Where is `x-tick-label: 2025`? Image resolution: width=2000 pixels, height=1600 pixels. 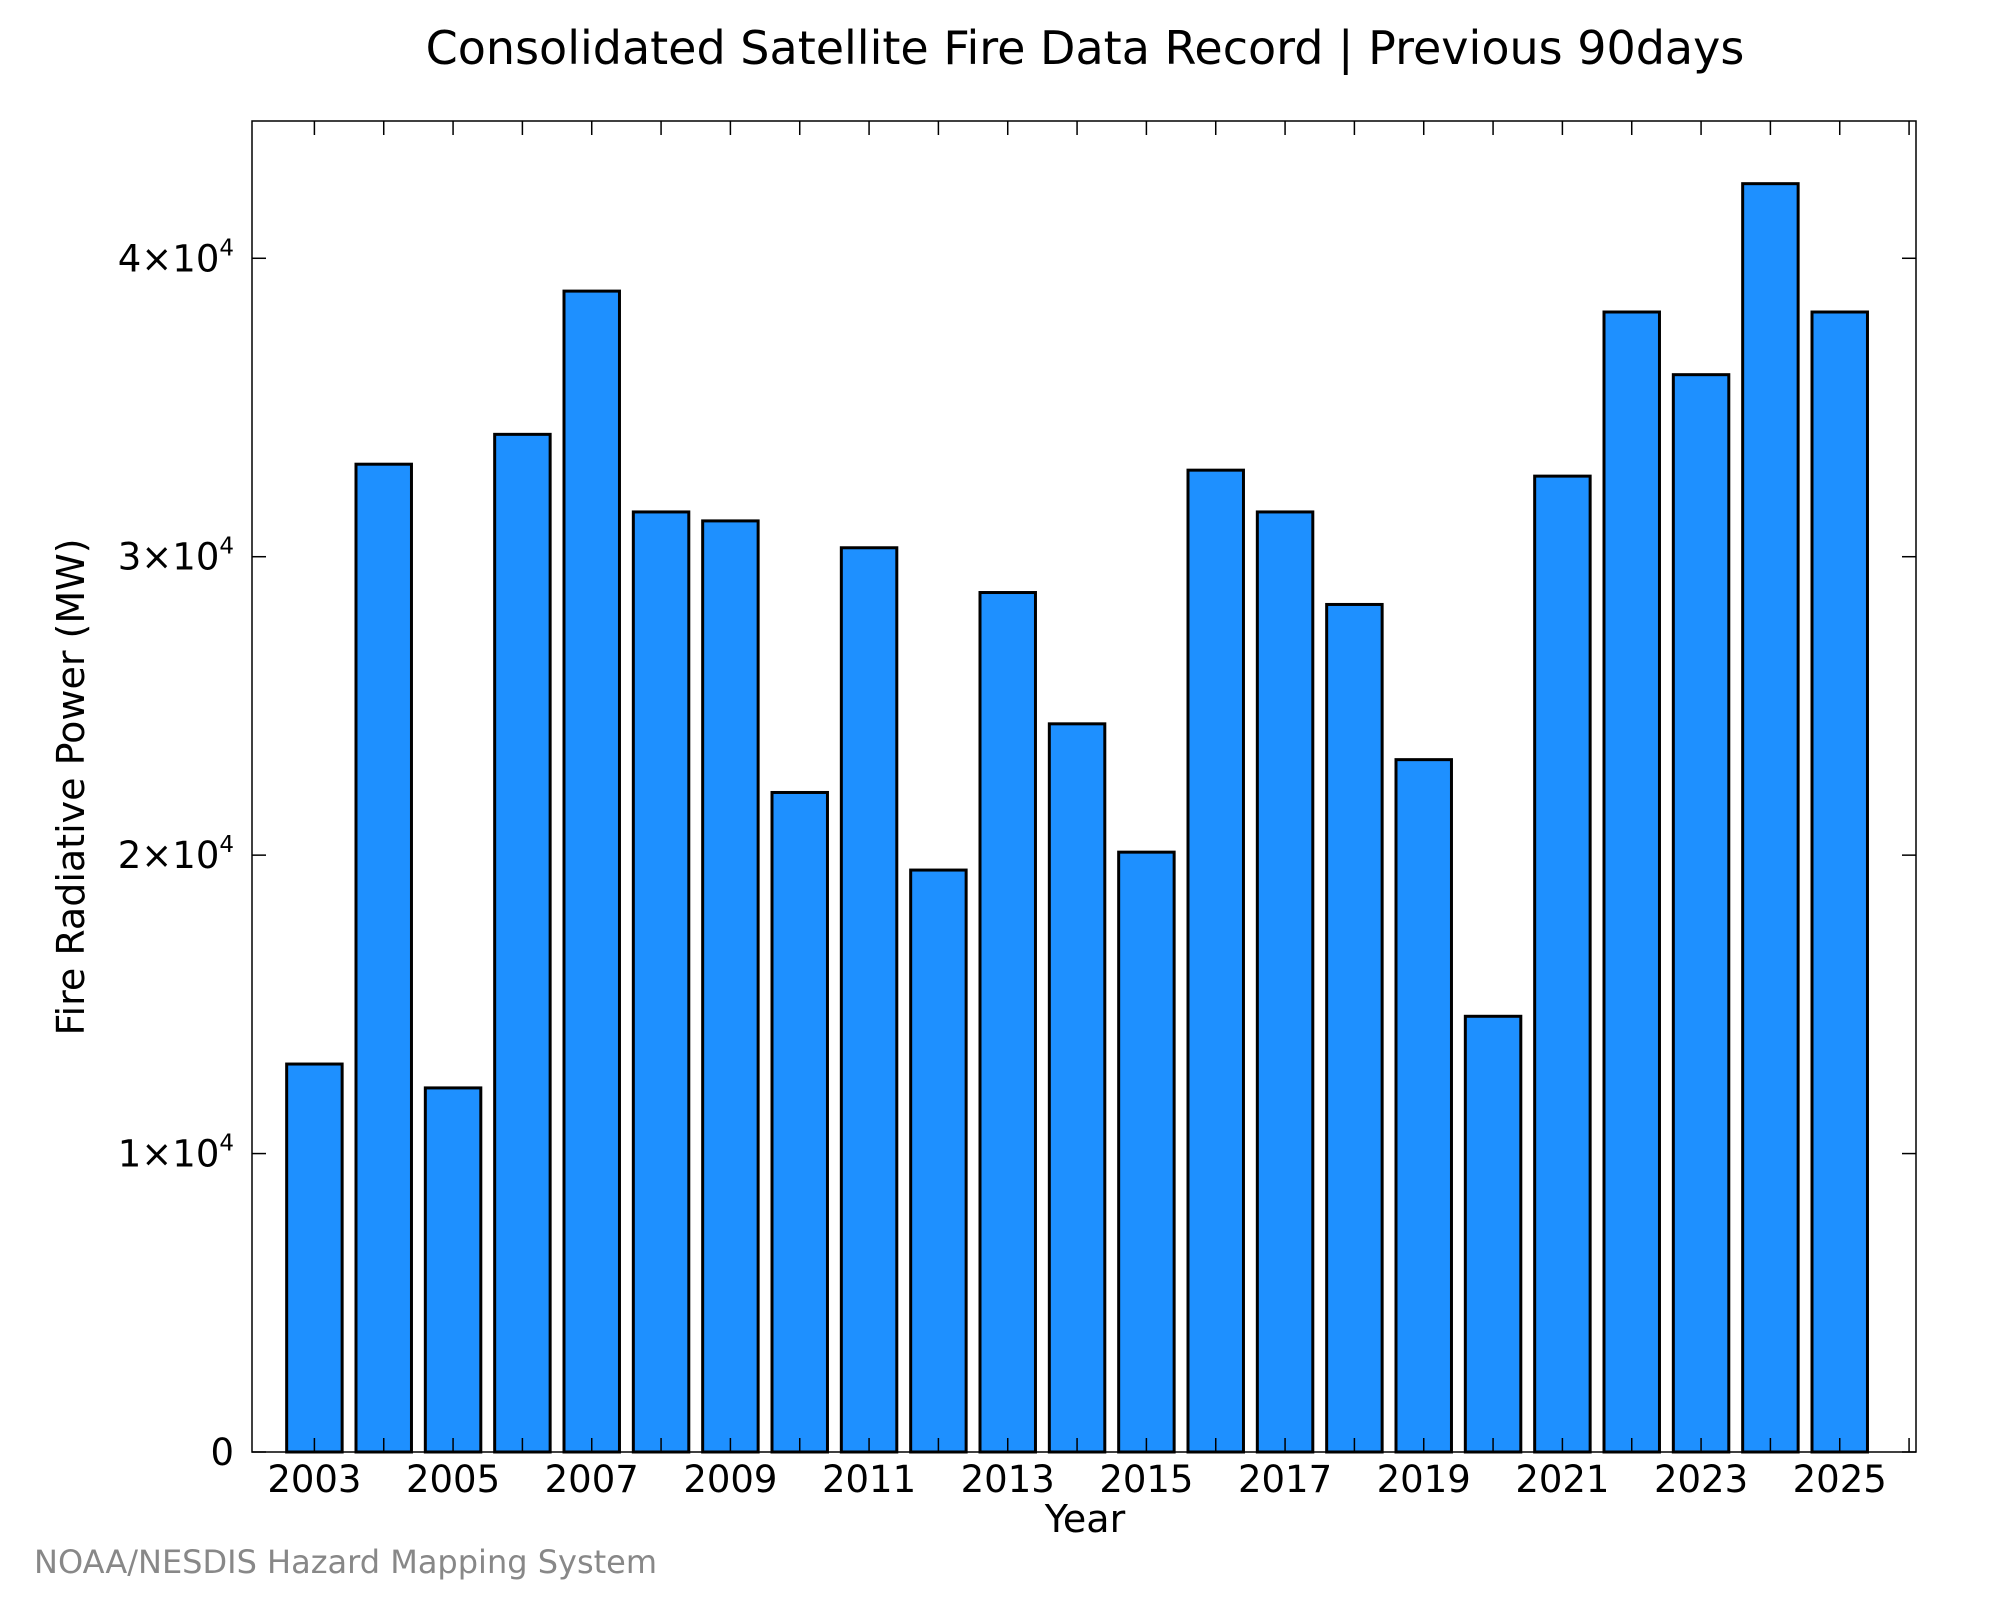 x-tick-label: 2025 is located at coordinates (1840, 1479).